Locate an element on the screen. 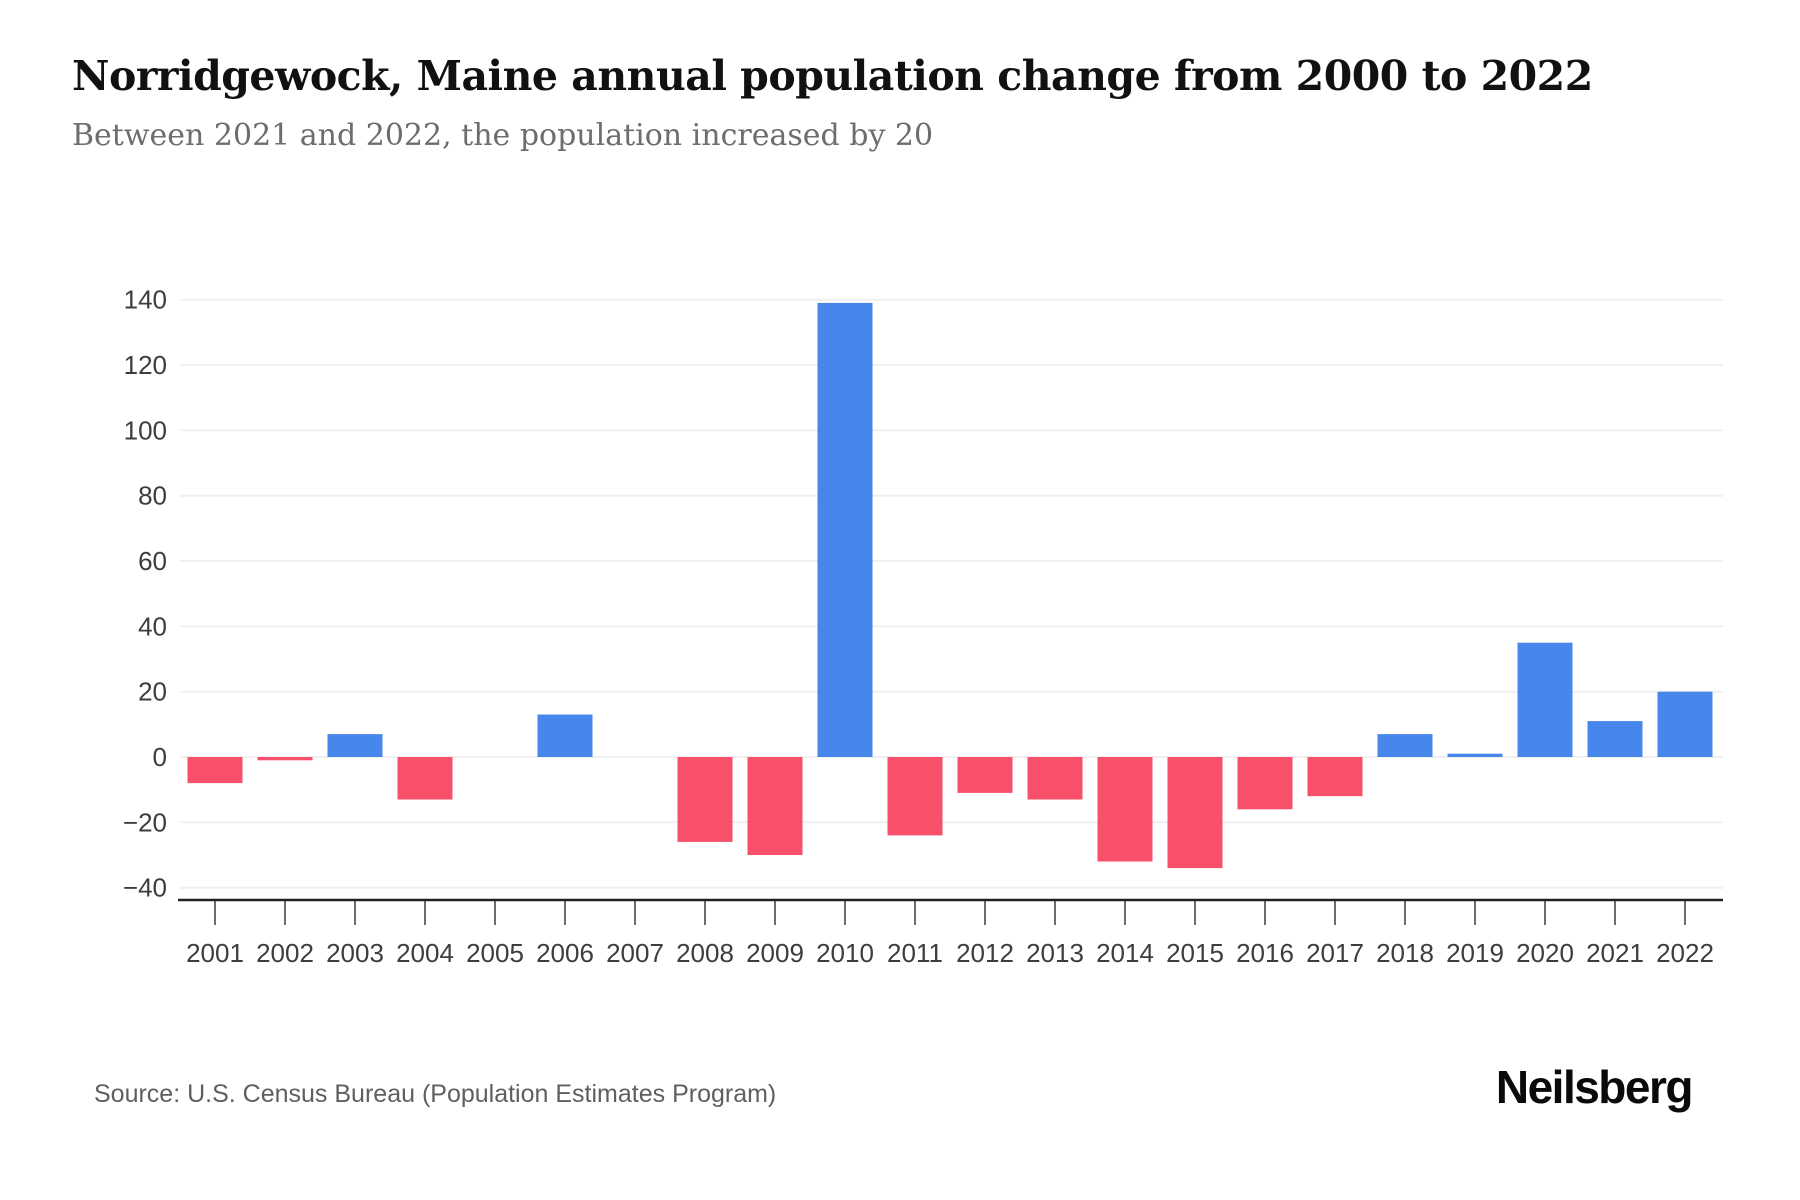  bar-2020 is located at coordinates (1545, 699).